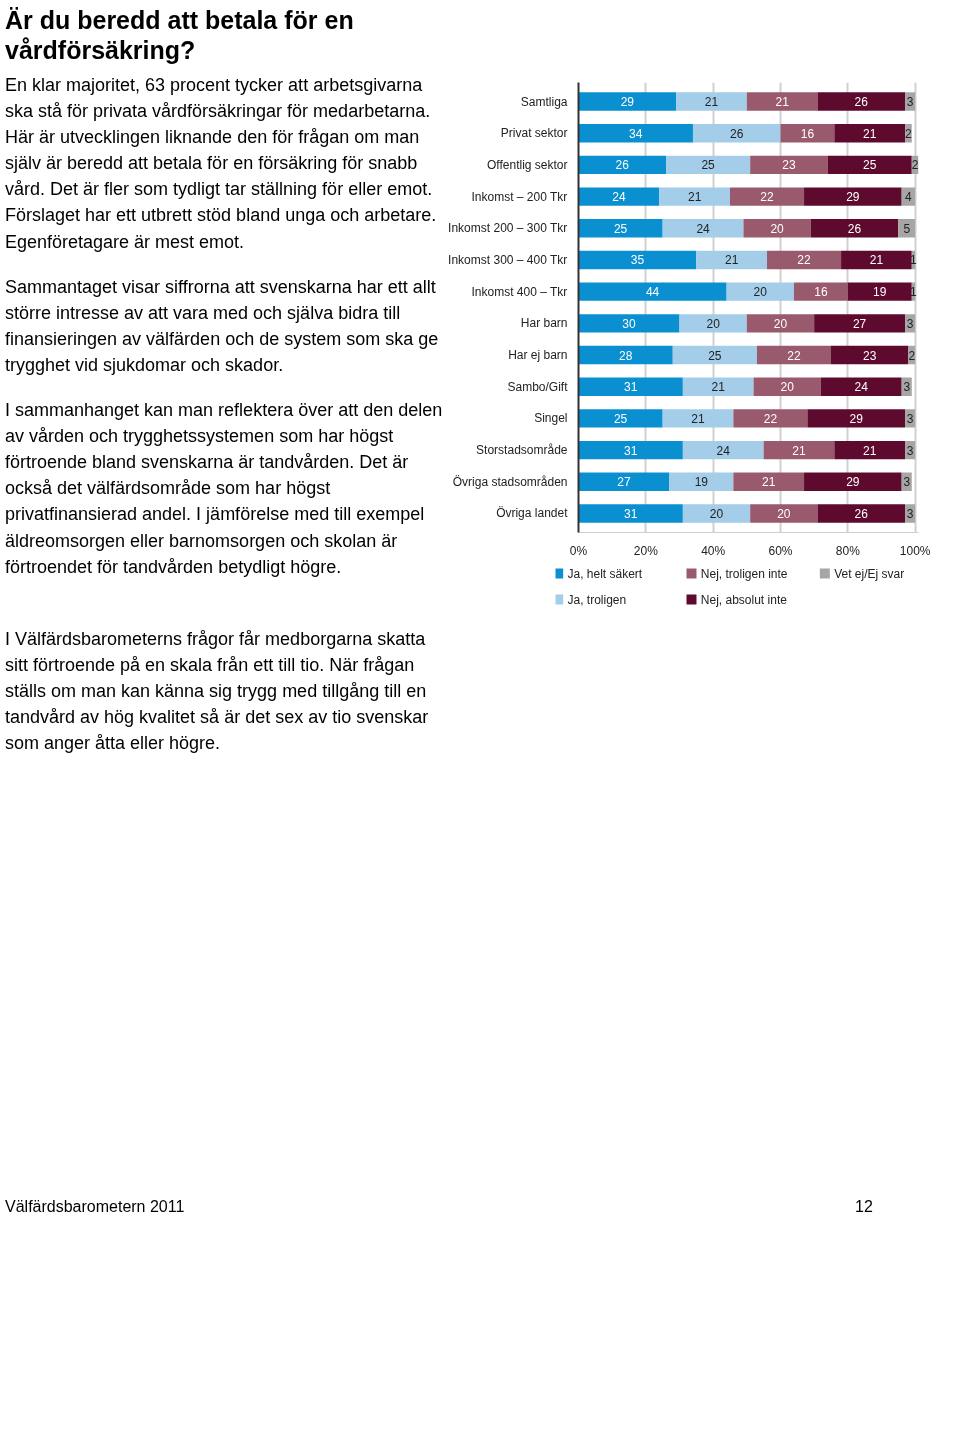 The width and height of the screenshot is (960, 1433). Describe the element at coordinates (222, 326) in the screenshot. I see `text: Sammantaget visar siffrorna att svenskarna har ett allt större intresse av att vara med och själva bidra till finansieringen av välfärden och de system som ska ge trygghet vid sjukdomar och skador.` at that location.